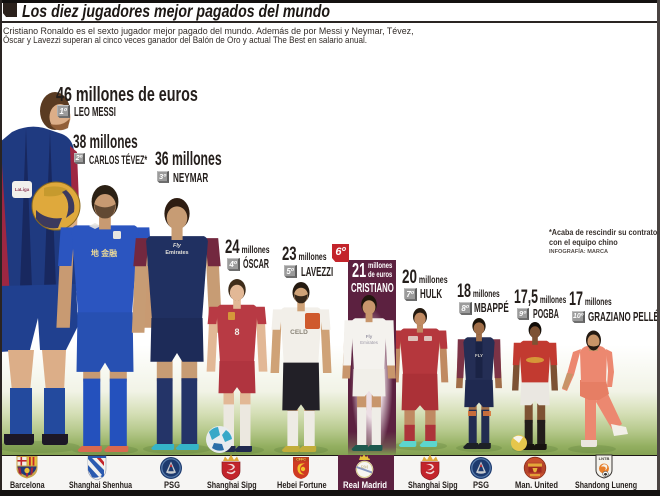 The width and height of the screenshot is (660, 496). Describe the element at coordinates (299, 332) in the screenshot. I see `svg-text: CELD` at that location.